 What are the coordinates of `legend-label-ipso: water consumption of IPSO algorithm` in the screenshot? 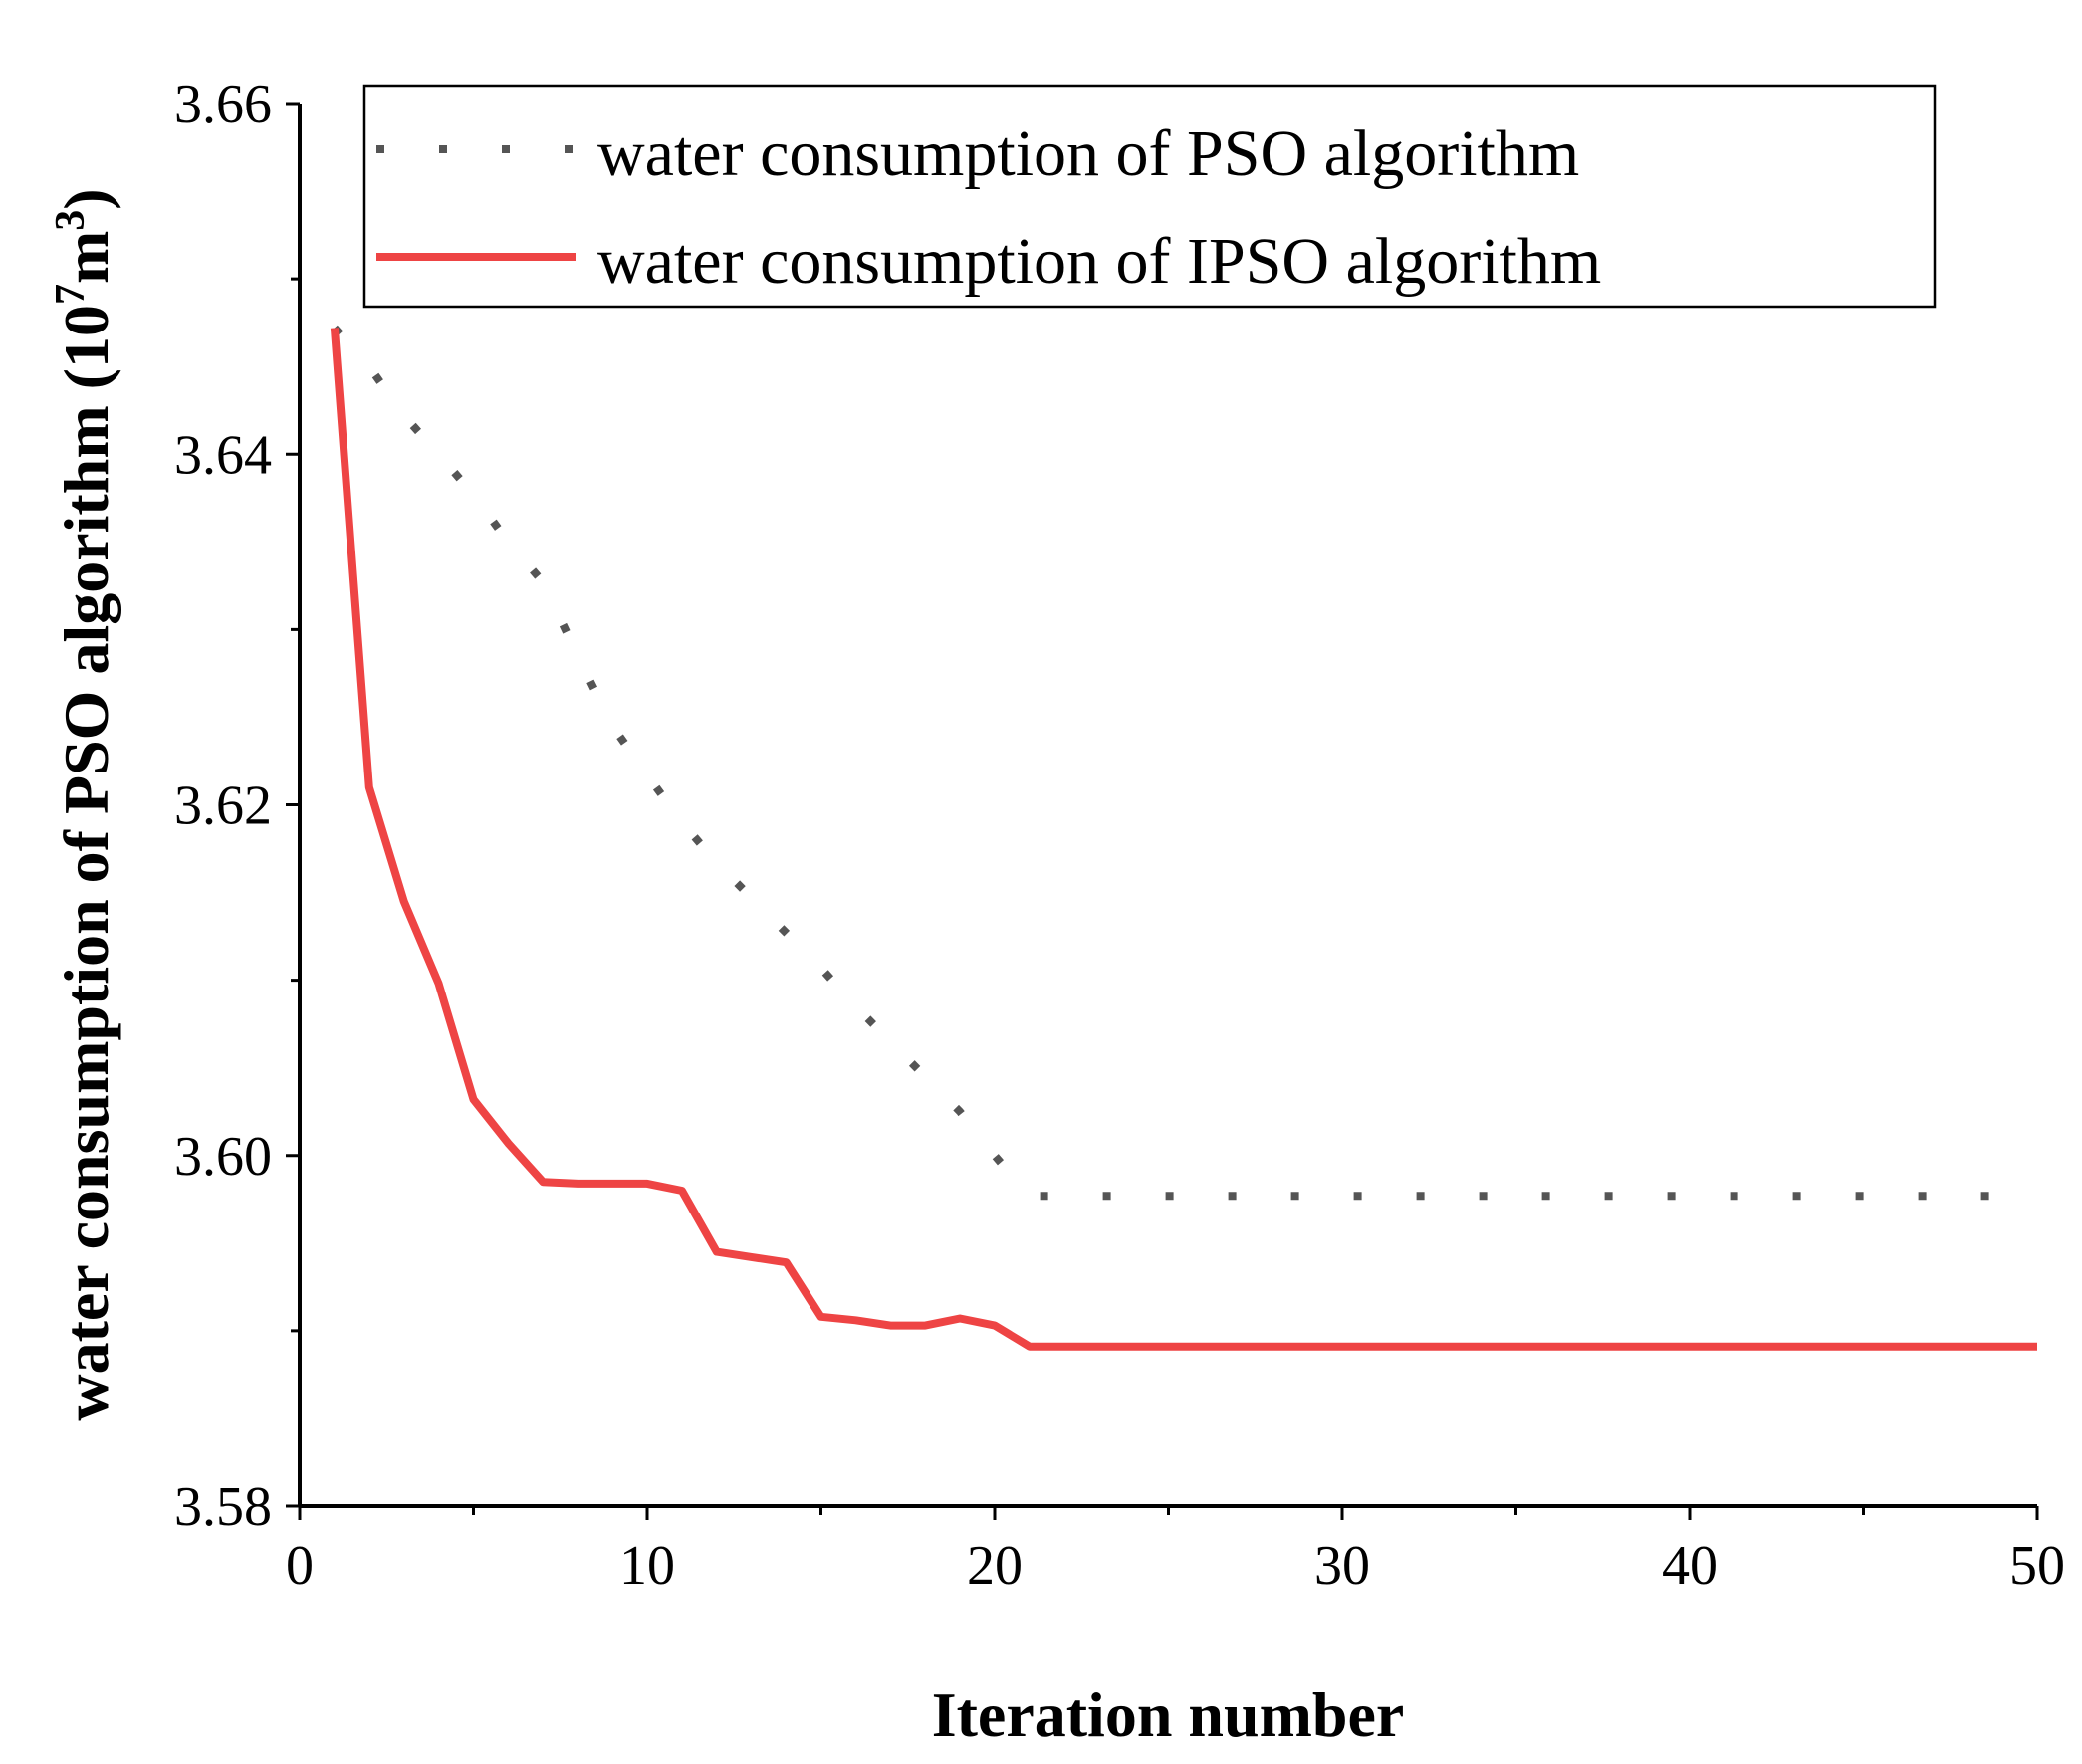 It's located at (1099, 261).